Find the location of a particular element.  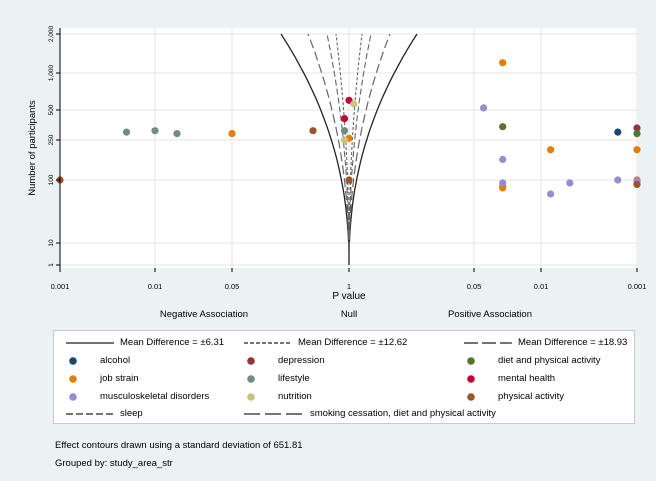

legend-label: job strain is located at coordinates (119, 378).